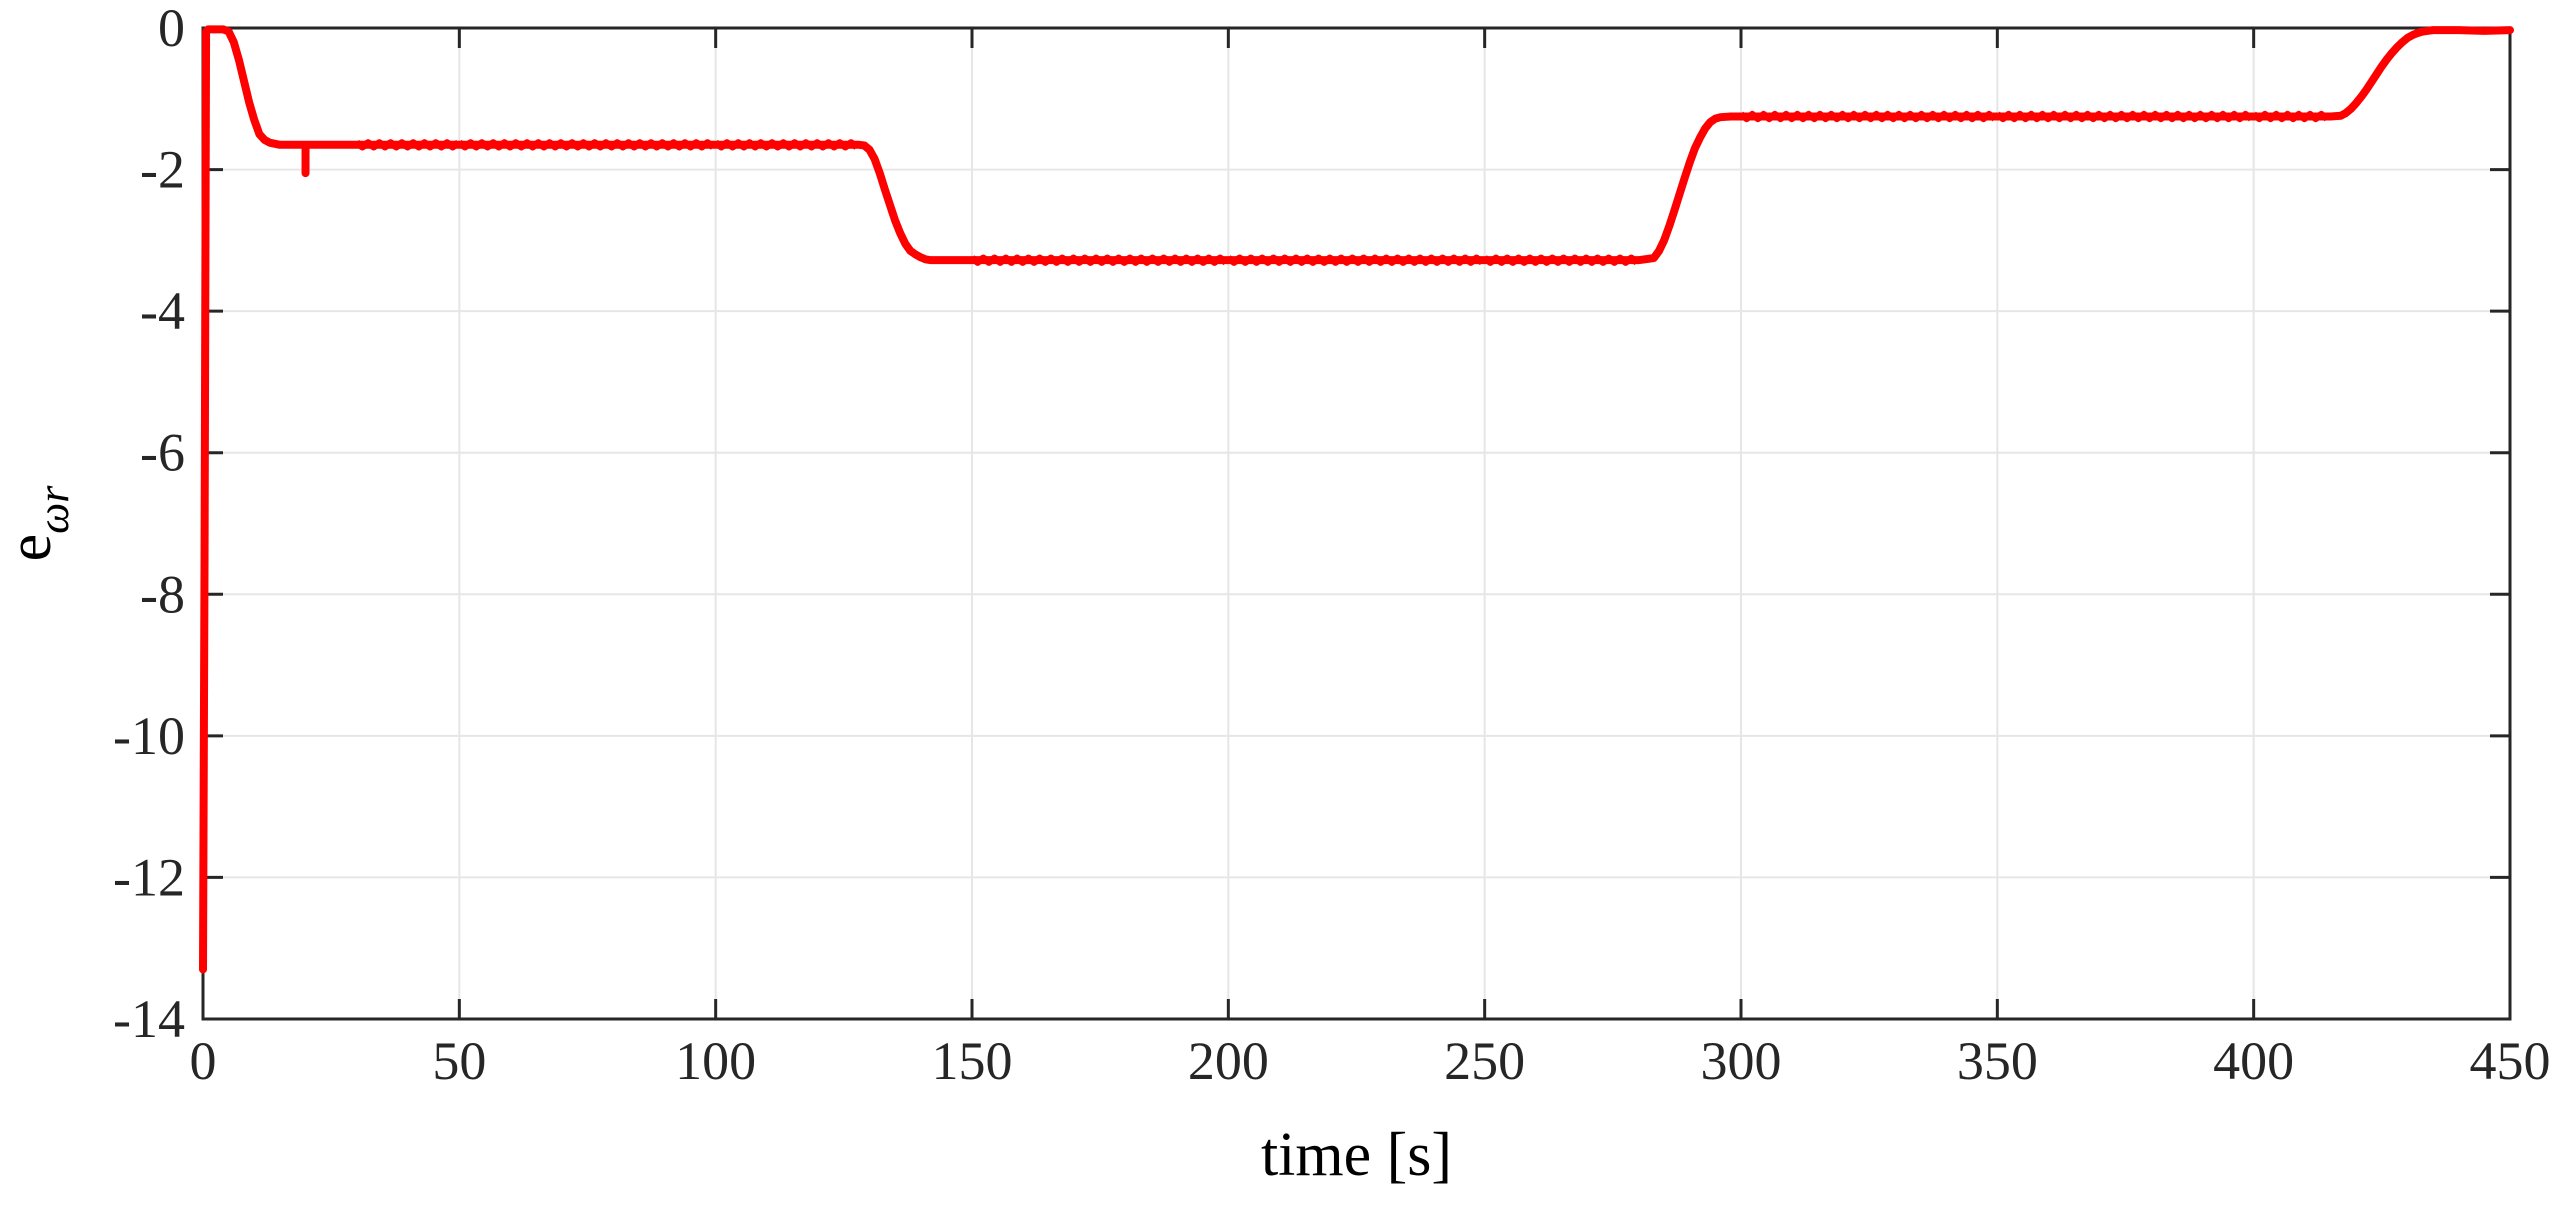 The width and height of the screenshot is (2567, 1207). What do you see at coordinates (1228, 1061) in the screenshot?
I see `x-tick-label: 200` at bounding box center [1228, 1061].